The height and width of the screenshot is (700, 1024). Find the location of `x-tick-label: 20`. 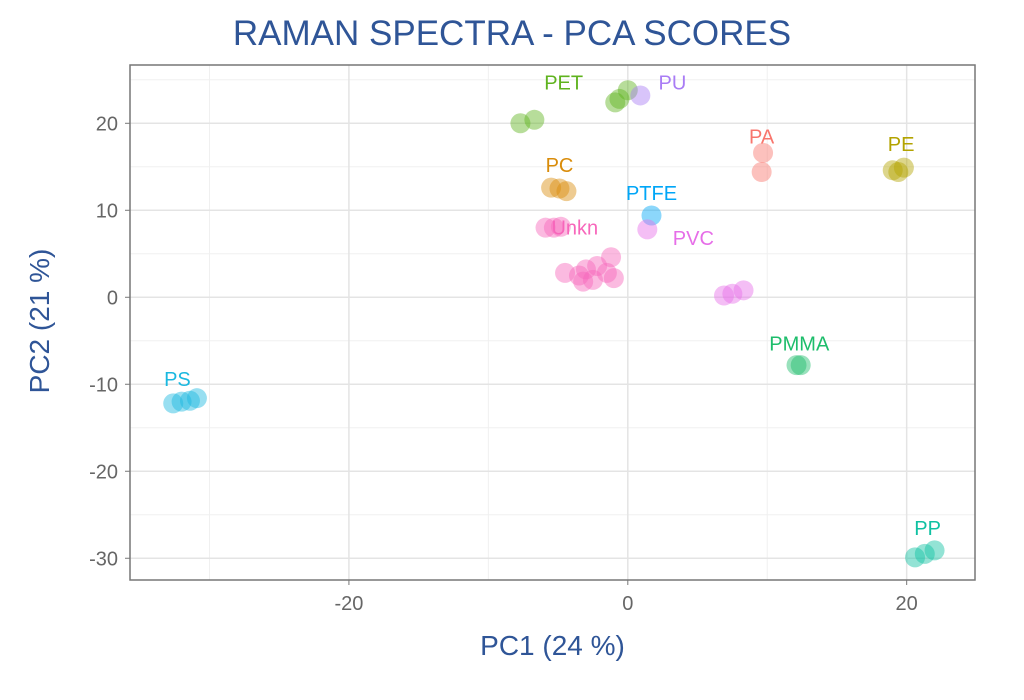

x-tick-label: 20 is located at coordinates (907, 604).